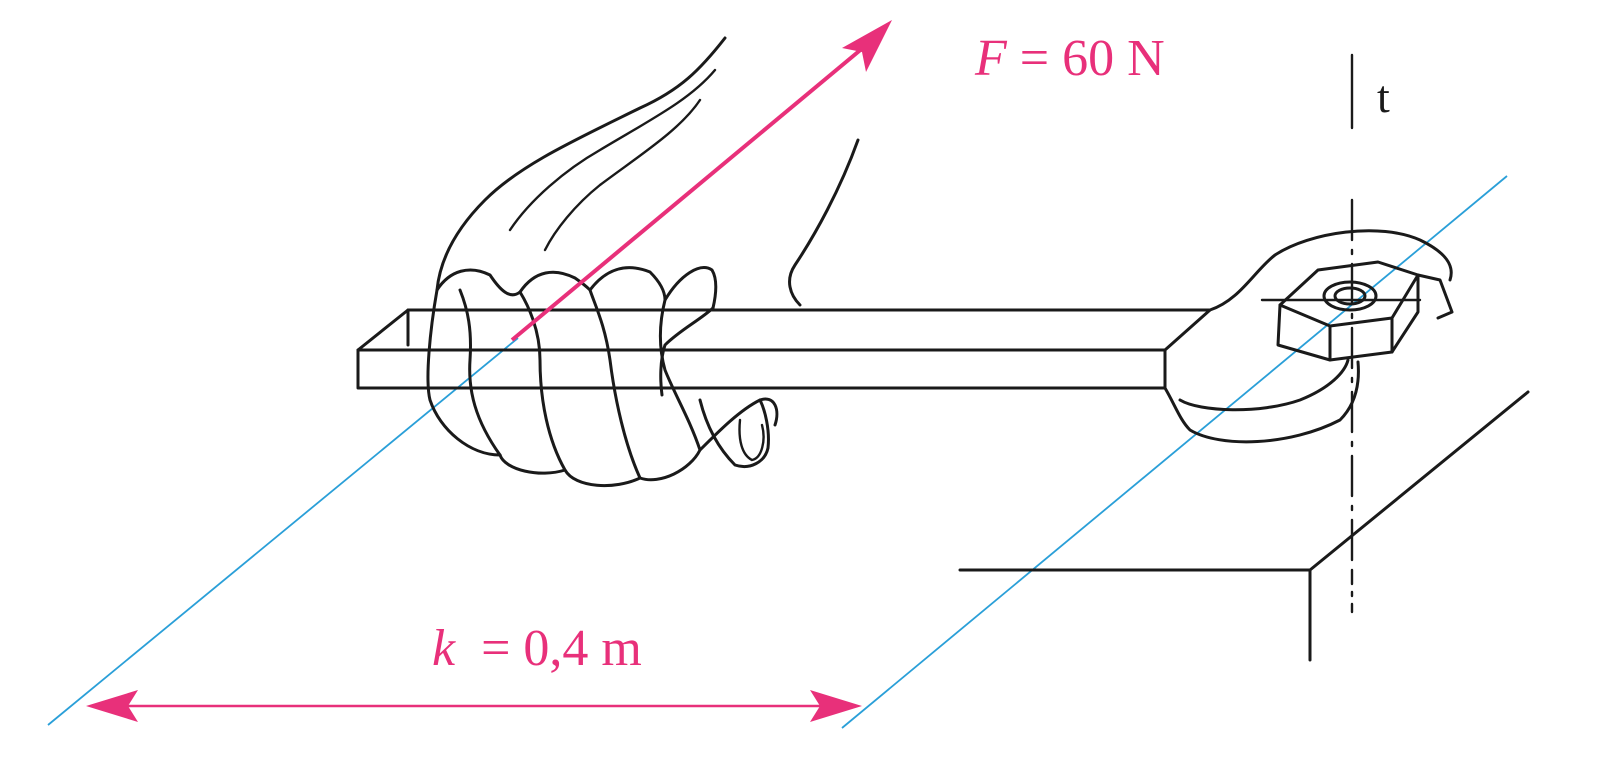 The height and width of the screenshot is (782, 1600). What do you see at coordinates (1419, 481) in the screenshot?
I see `bench-side-edge` at bounding box center [1419, 481].